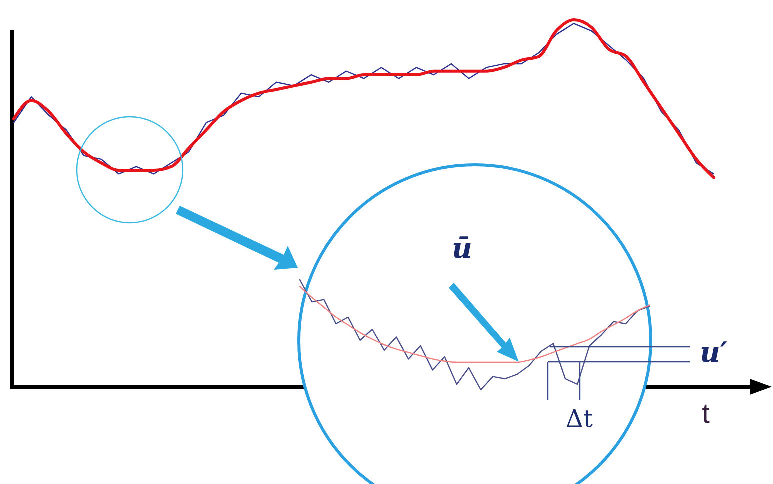 The image size is (773, 484). I want to click on annotation: ū, so click(462, 248).